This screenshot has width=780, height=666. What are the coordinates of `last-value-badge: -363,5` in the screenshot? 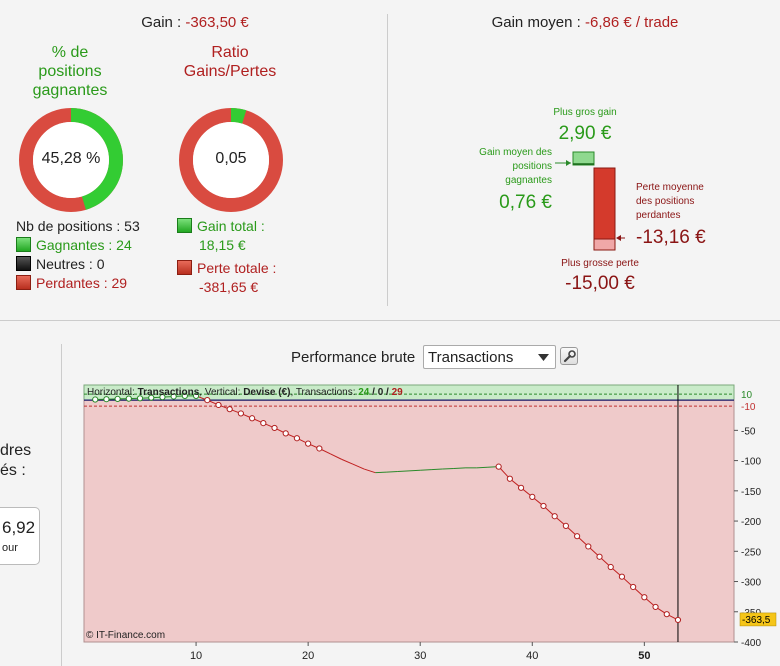 It's located at (758, 619).